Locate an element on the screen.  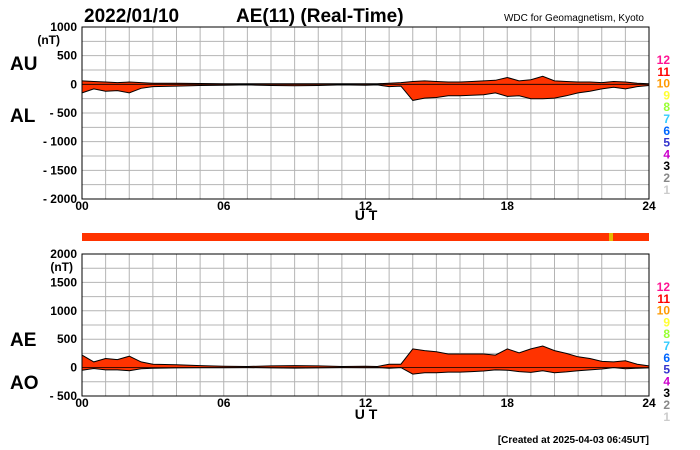
au-al-scale-label: 1 is located at coordinates (666, 190).